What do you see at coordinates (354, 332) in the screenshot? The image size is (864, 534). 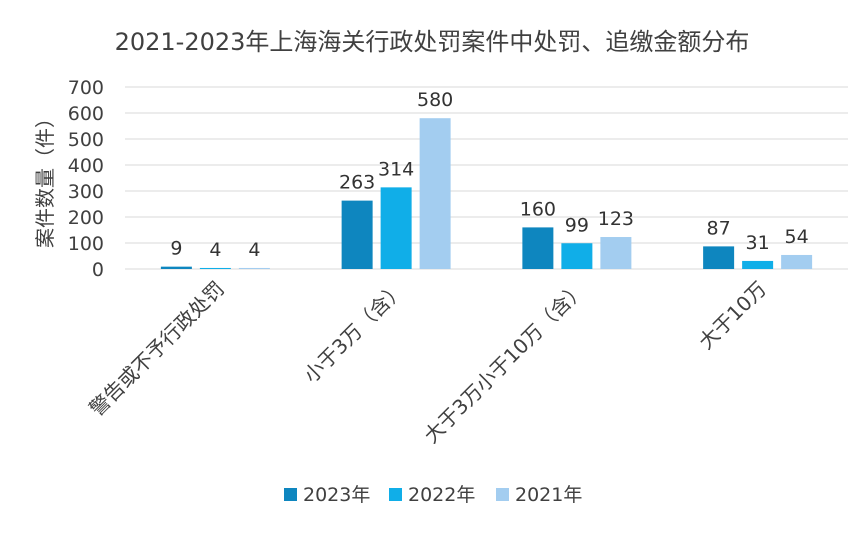 I see `x-category-label: 小于3万（含）` at bounding box center [354, 332].